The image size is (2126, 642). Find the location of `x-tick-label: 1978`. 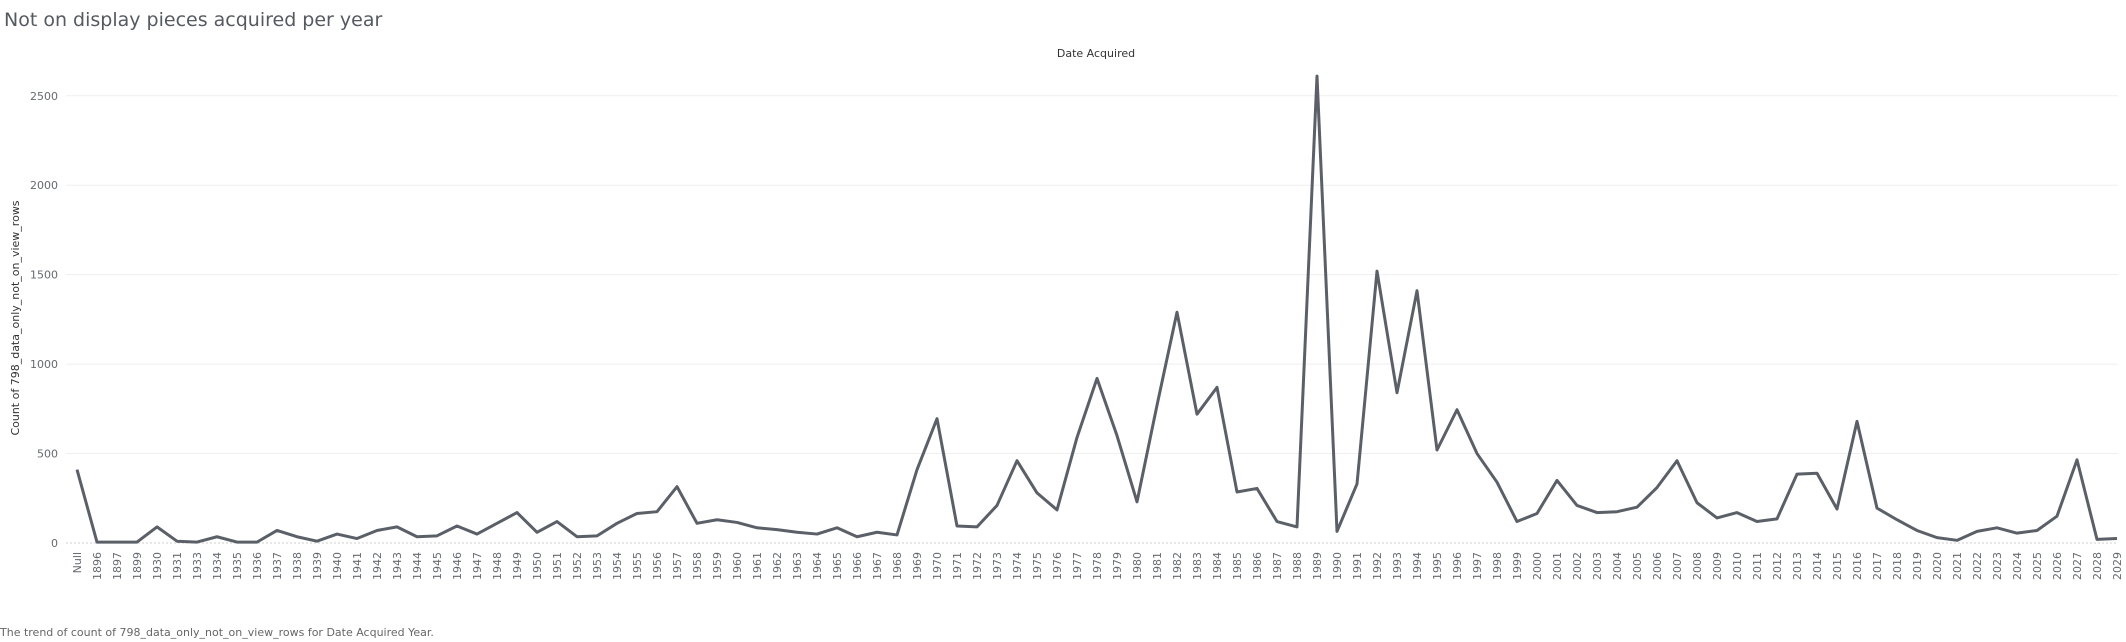

x-tick-label: 1978 is located at coordinates (1097, 566).